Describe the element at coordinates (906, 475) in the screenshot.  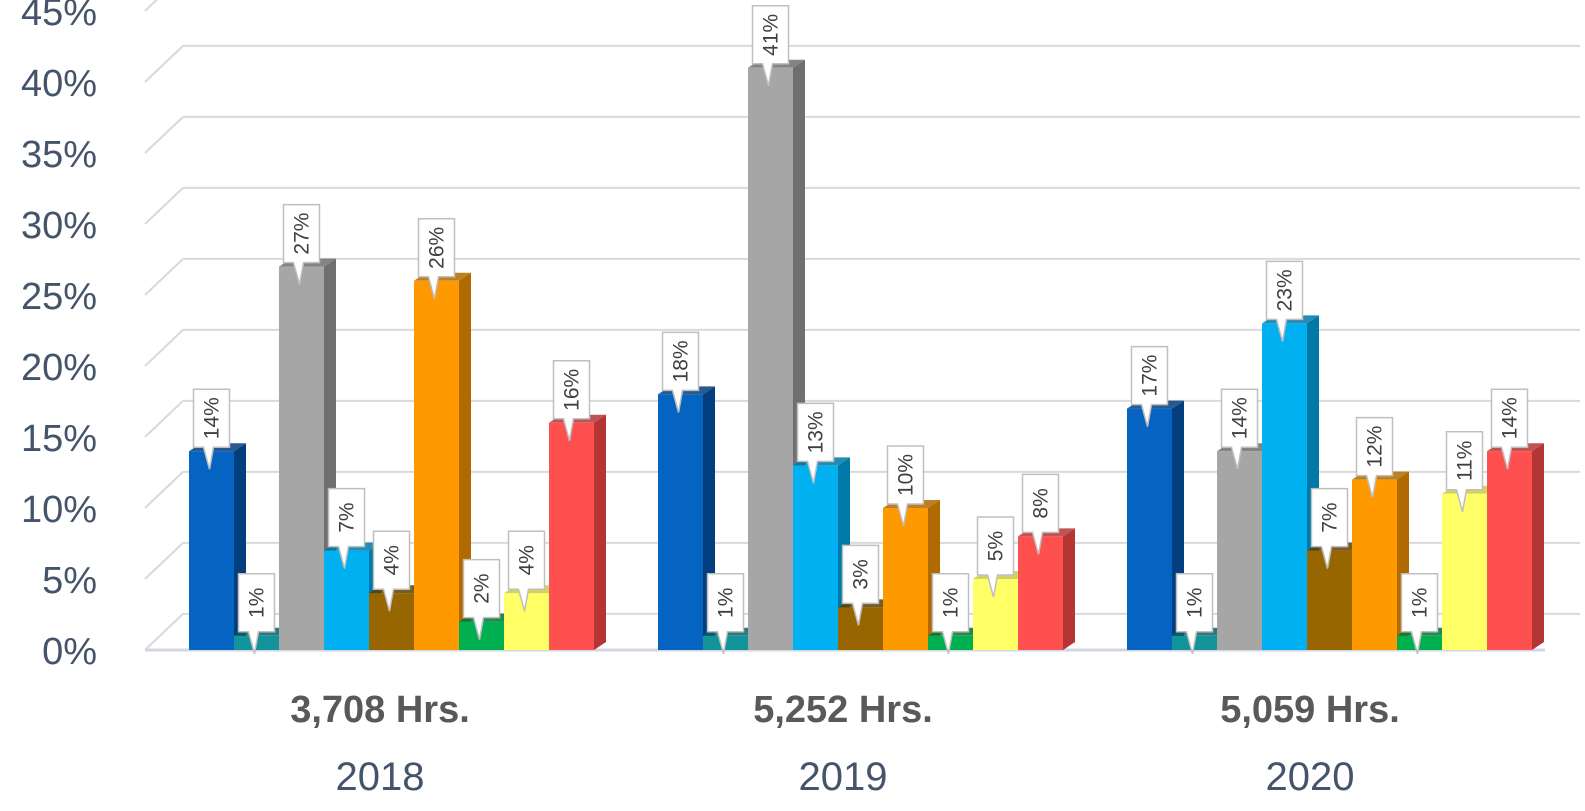
I see `data-label: 10%` at that location.